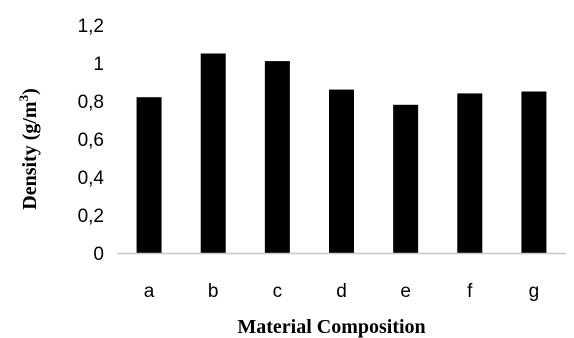 Image resolution: width=574 pixels, height=338 pixels. What do you see at coordinates (98, 64) in the screenshot?
I see `y-tick-label: 1` at bounding box center [98, 64].